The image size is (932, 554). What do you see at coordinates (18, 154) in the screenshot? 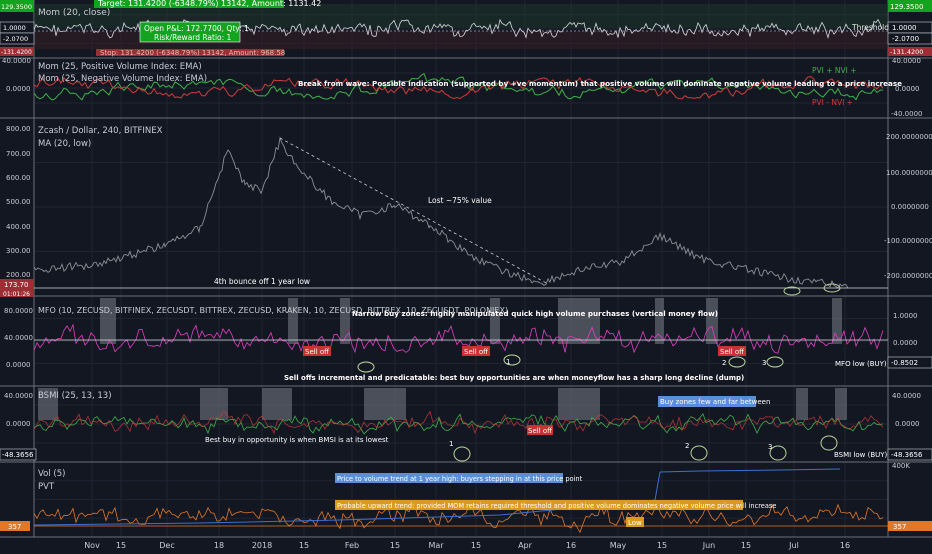
I see `price-left-tick: 700.00` at bounding box center [18, 154].